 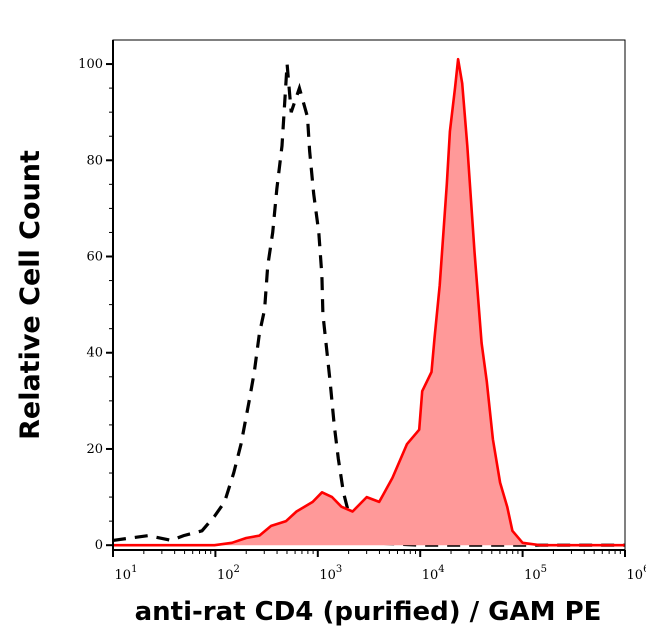 What do you see at coordinates (134, 569) in the screenshot?
I see `x-tick-exponent: 1` at bounding box center [134, 569].